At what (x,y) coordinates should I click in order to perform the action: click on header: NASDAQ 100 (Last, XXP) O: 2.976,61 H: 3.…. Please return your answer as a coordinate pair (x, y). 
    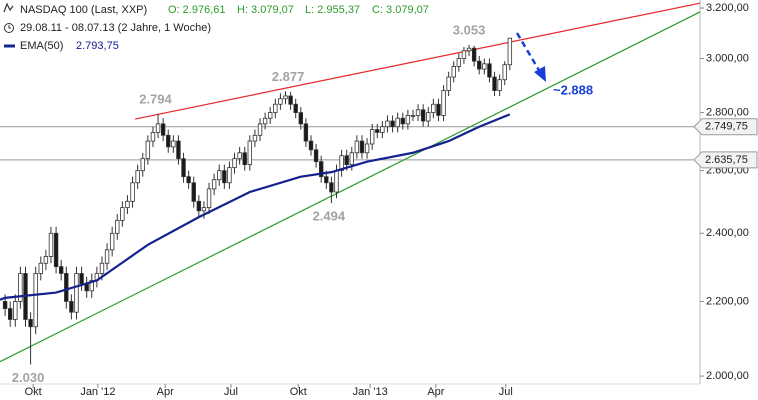
    Looking at the image, I should click on (216, 27).